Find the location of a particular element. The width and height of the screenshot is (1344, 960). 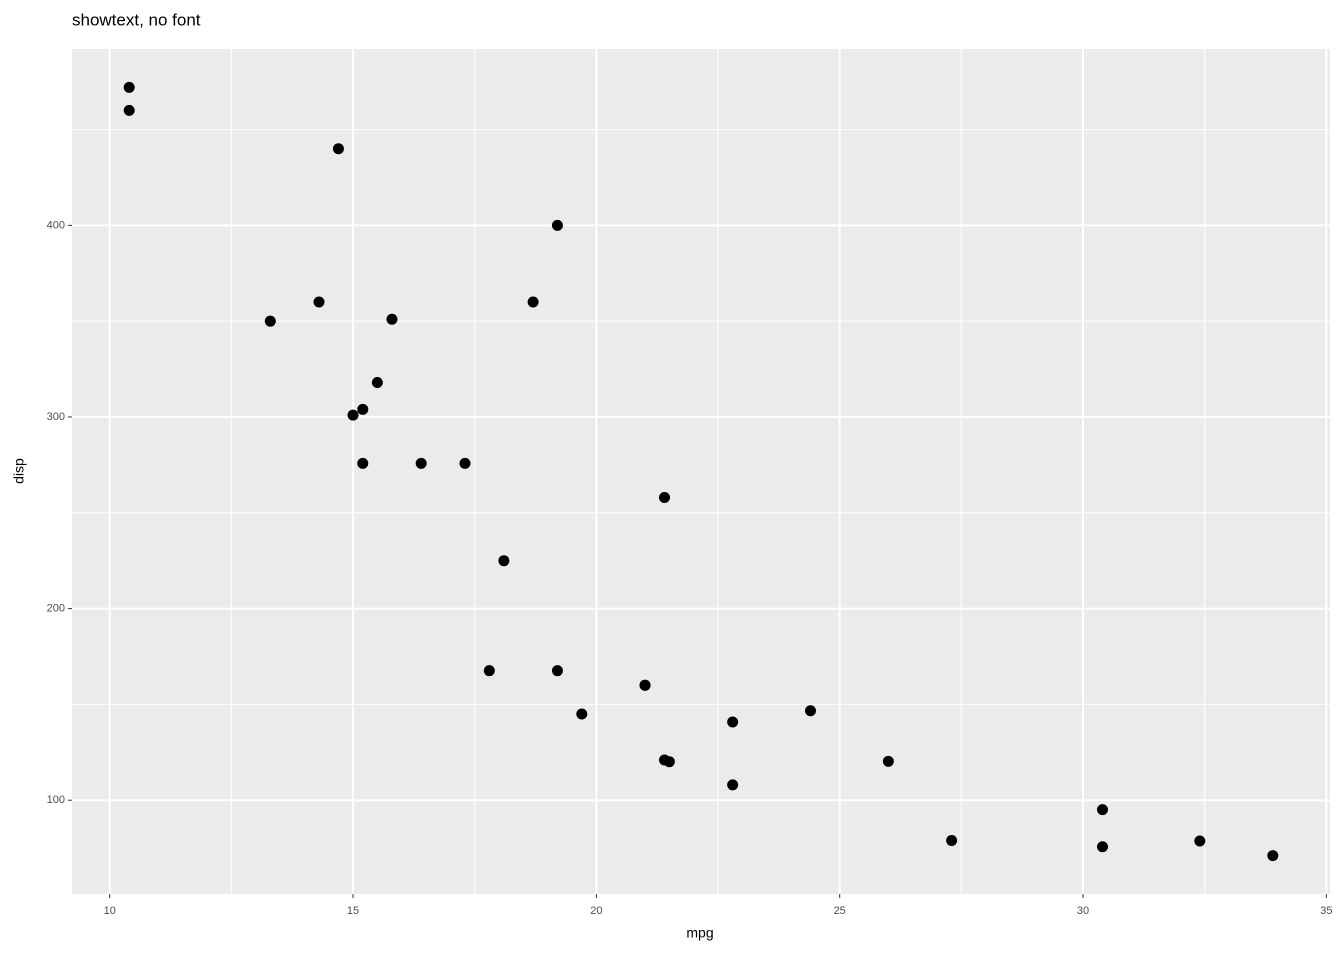

x-tick-label: 30 is located at coordinates (1083, 911).